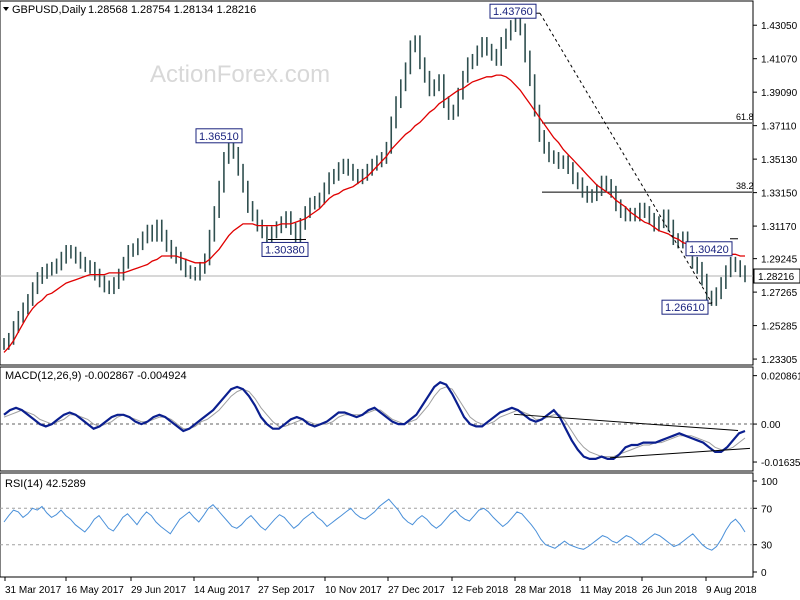 This screenshot has width=800, height=600. Describe the element at coordinates (648, 152) in the screenshot. I see `fib-levels: 61.8 38.2` at that location.